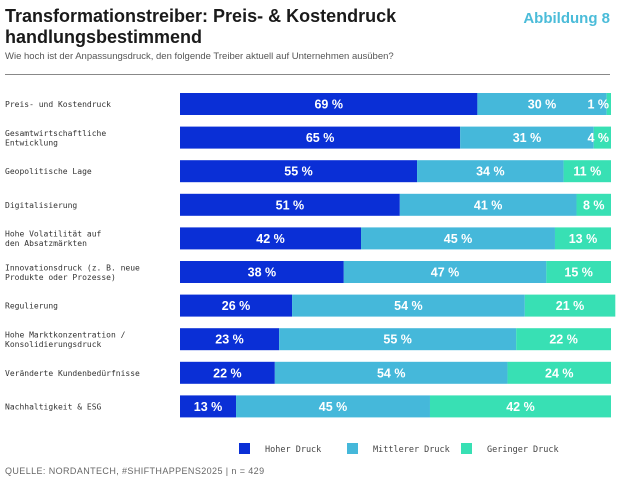  I want to click on category-label: Geopolitische Lage, so click(48, 171).